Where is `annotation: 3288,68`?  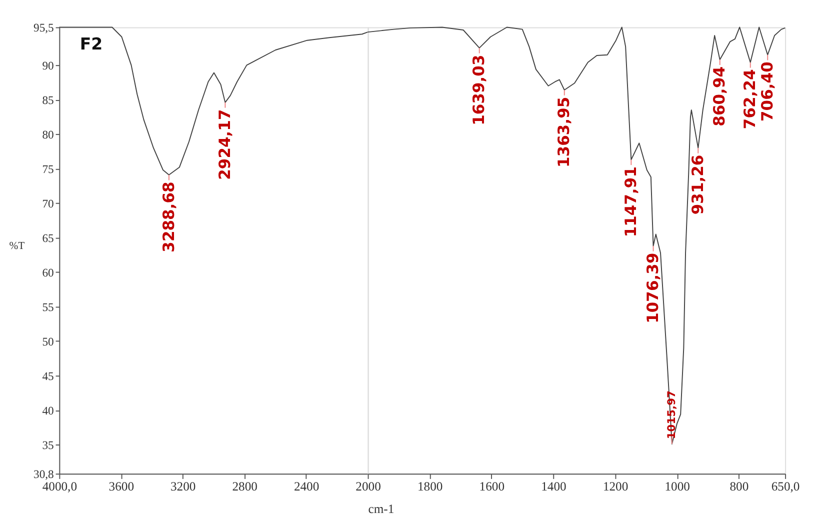
annotation: 3288,68 is located at coordinates (169, 217).